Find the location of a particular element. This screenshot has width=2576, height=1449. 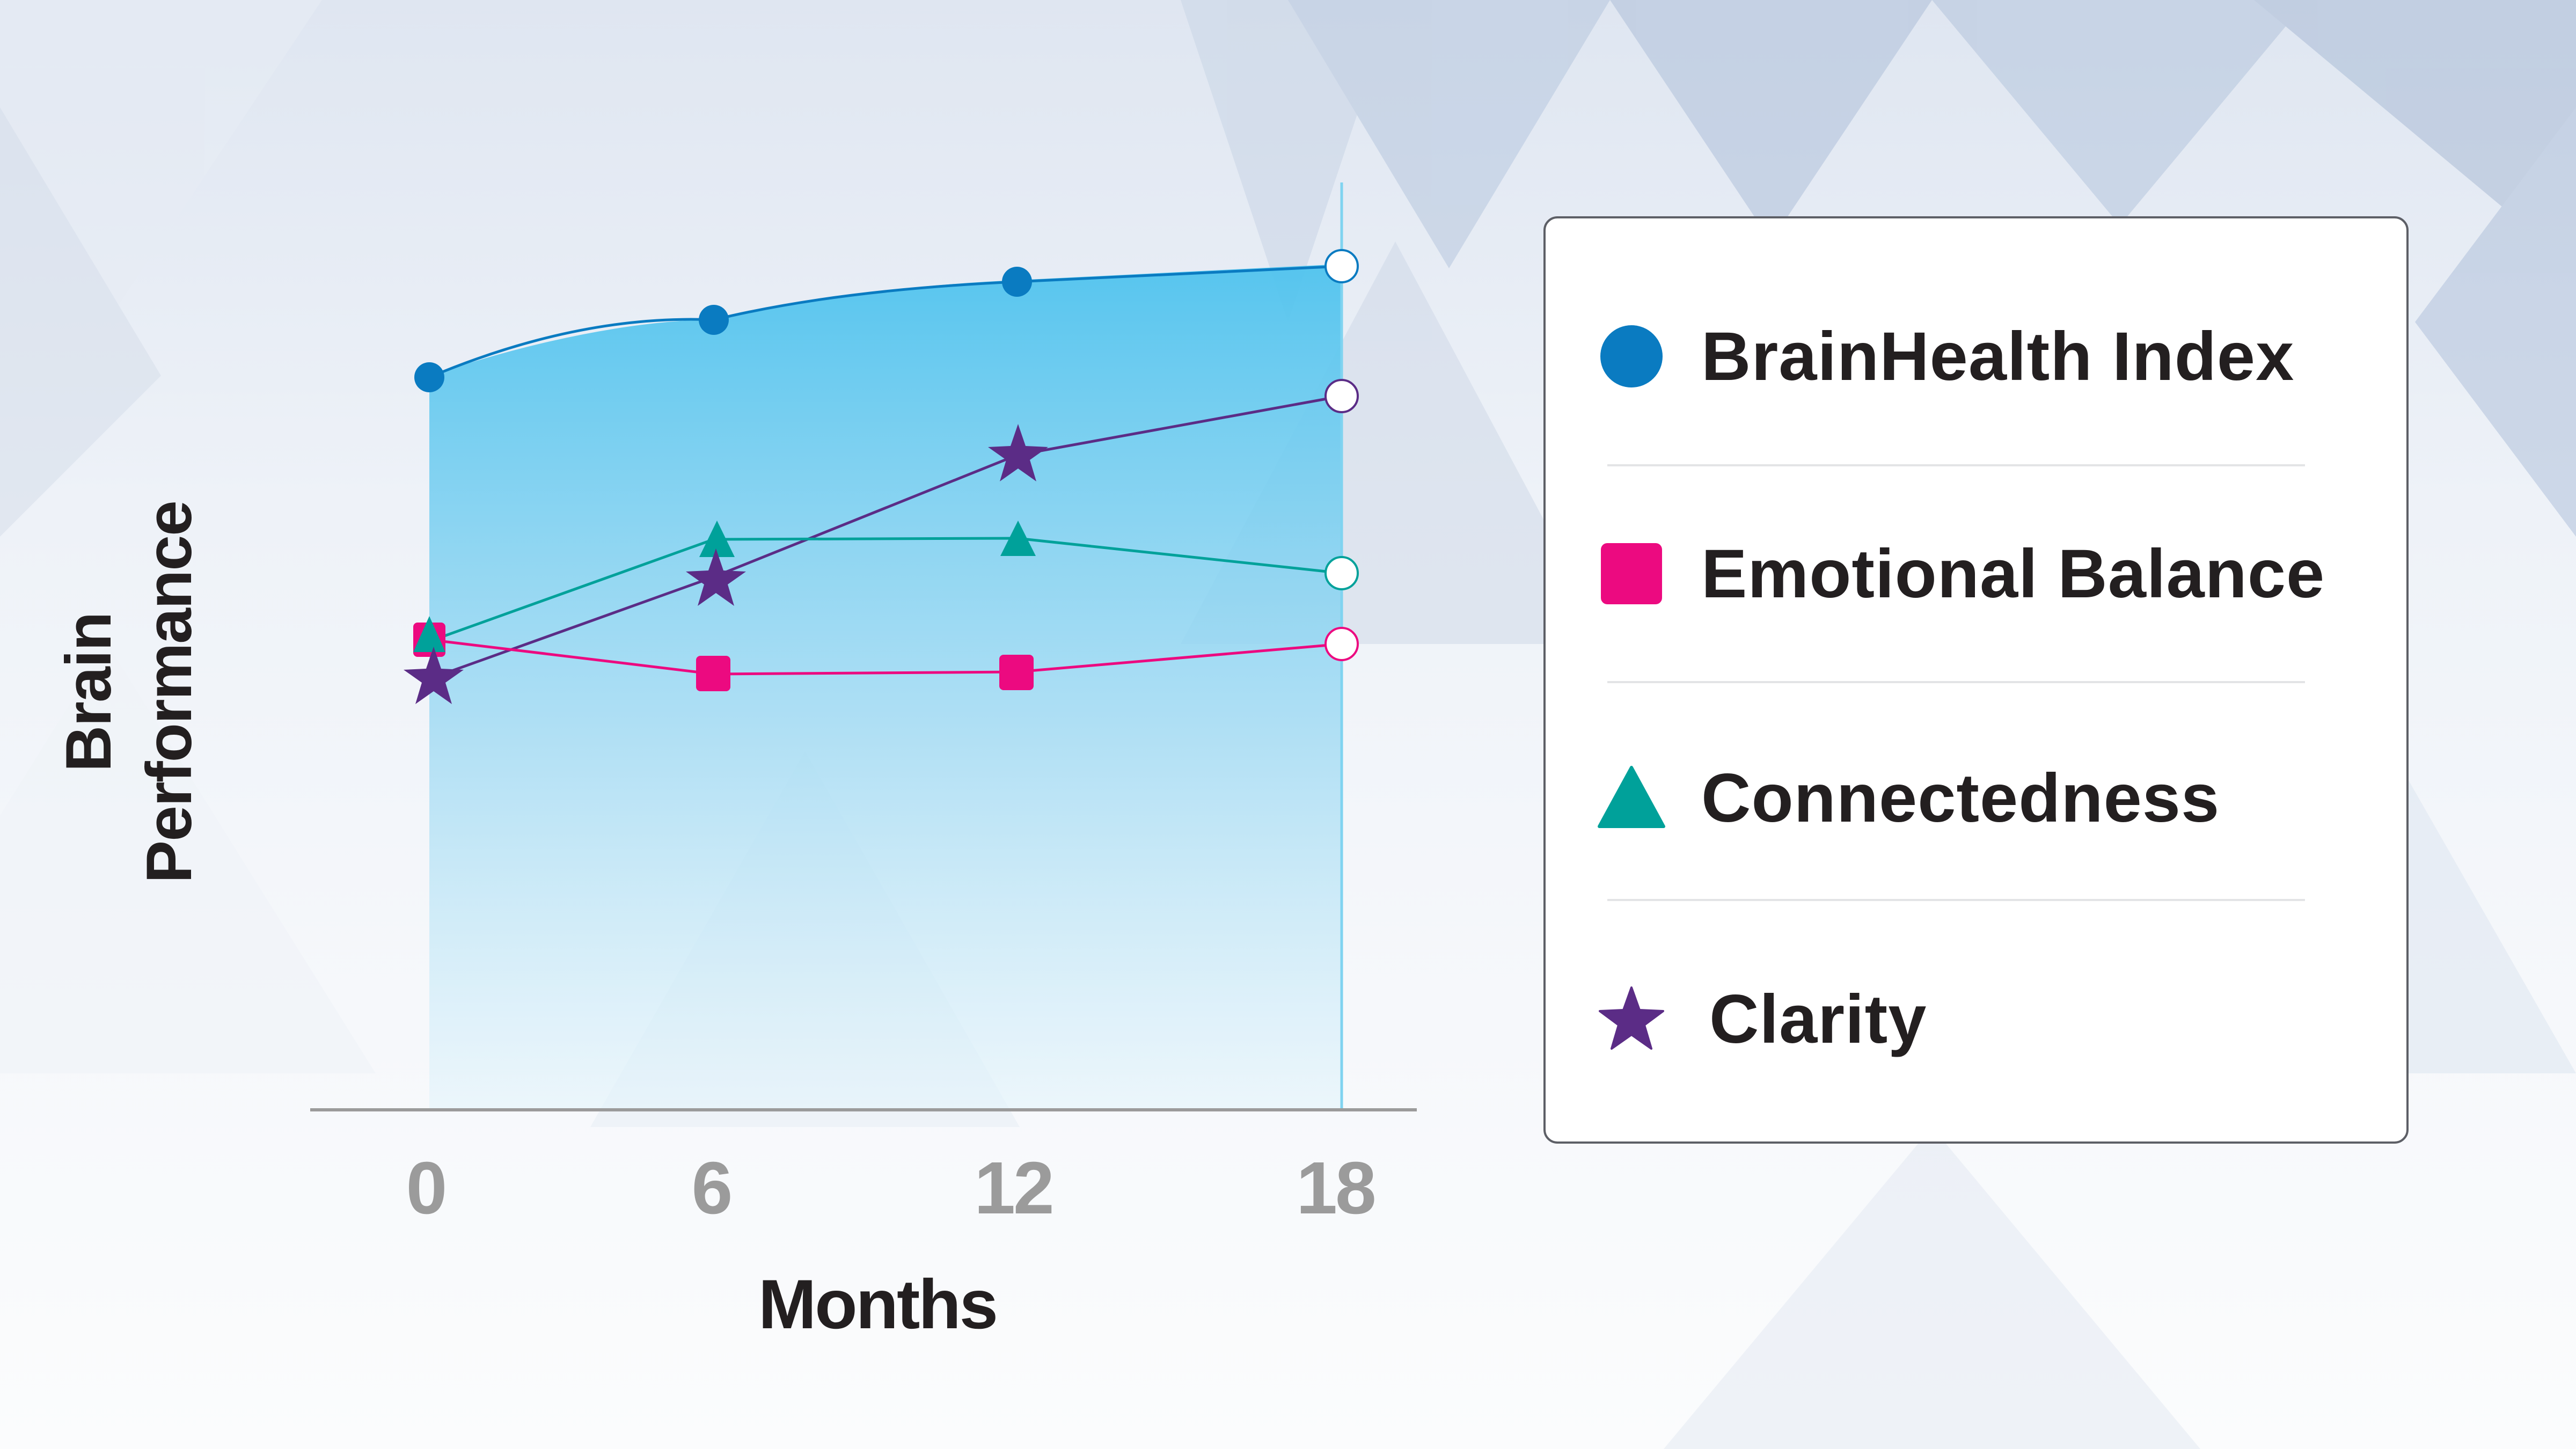

x-tick-18: 18 is located at coordinates (1336, 1188).